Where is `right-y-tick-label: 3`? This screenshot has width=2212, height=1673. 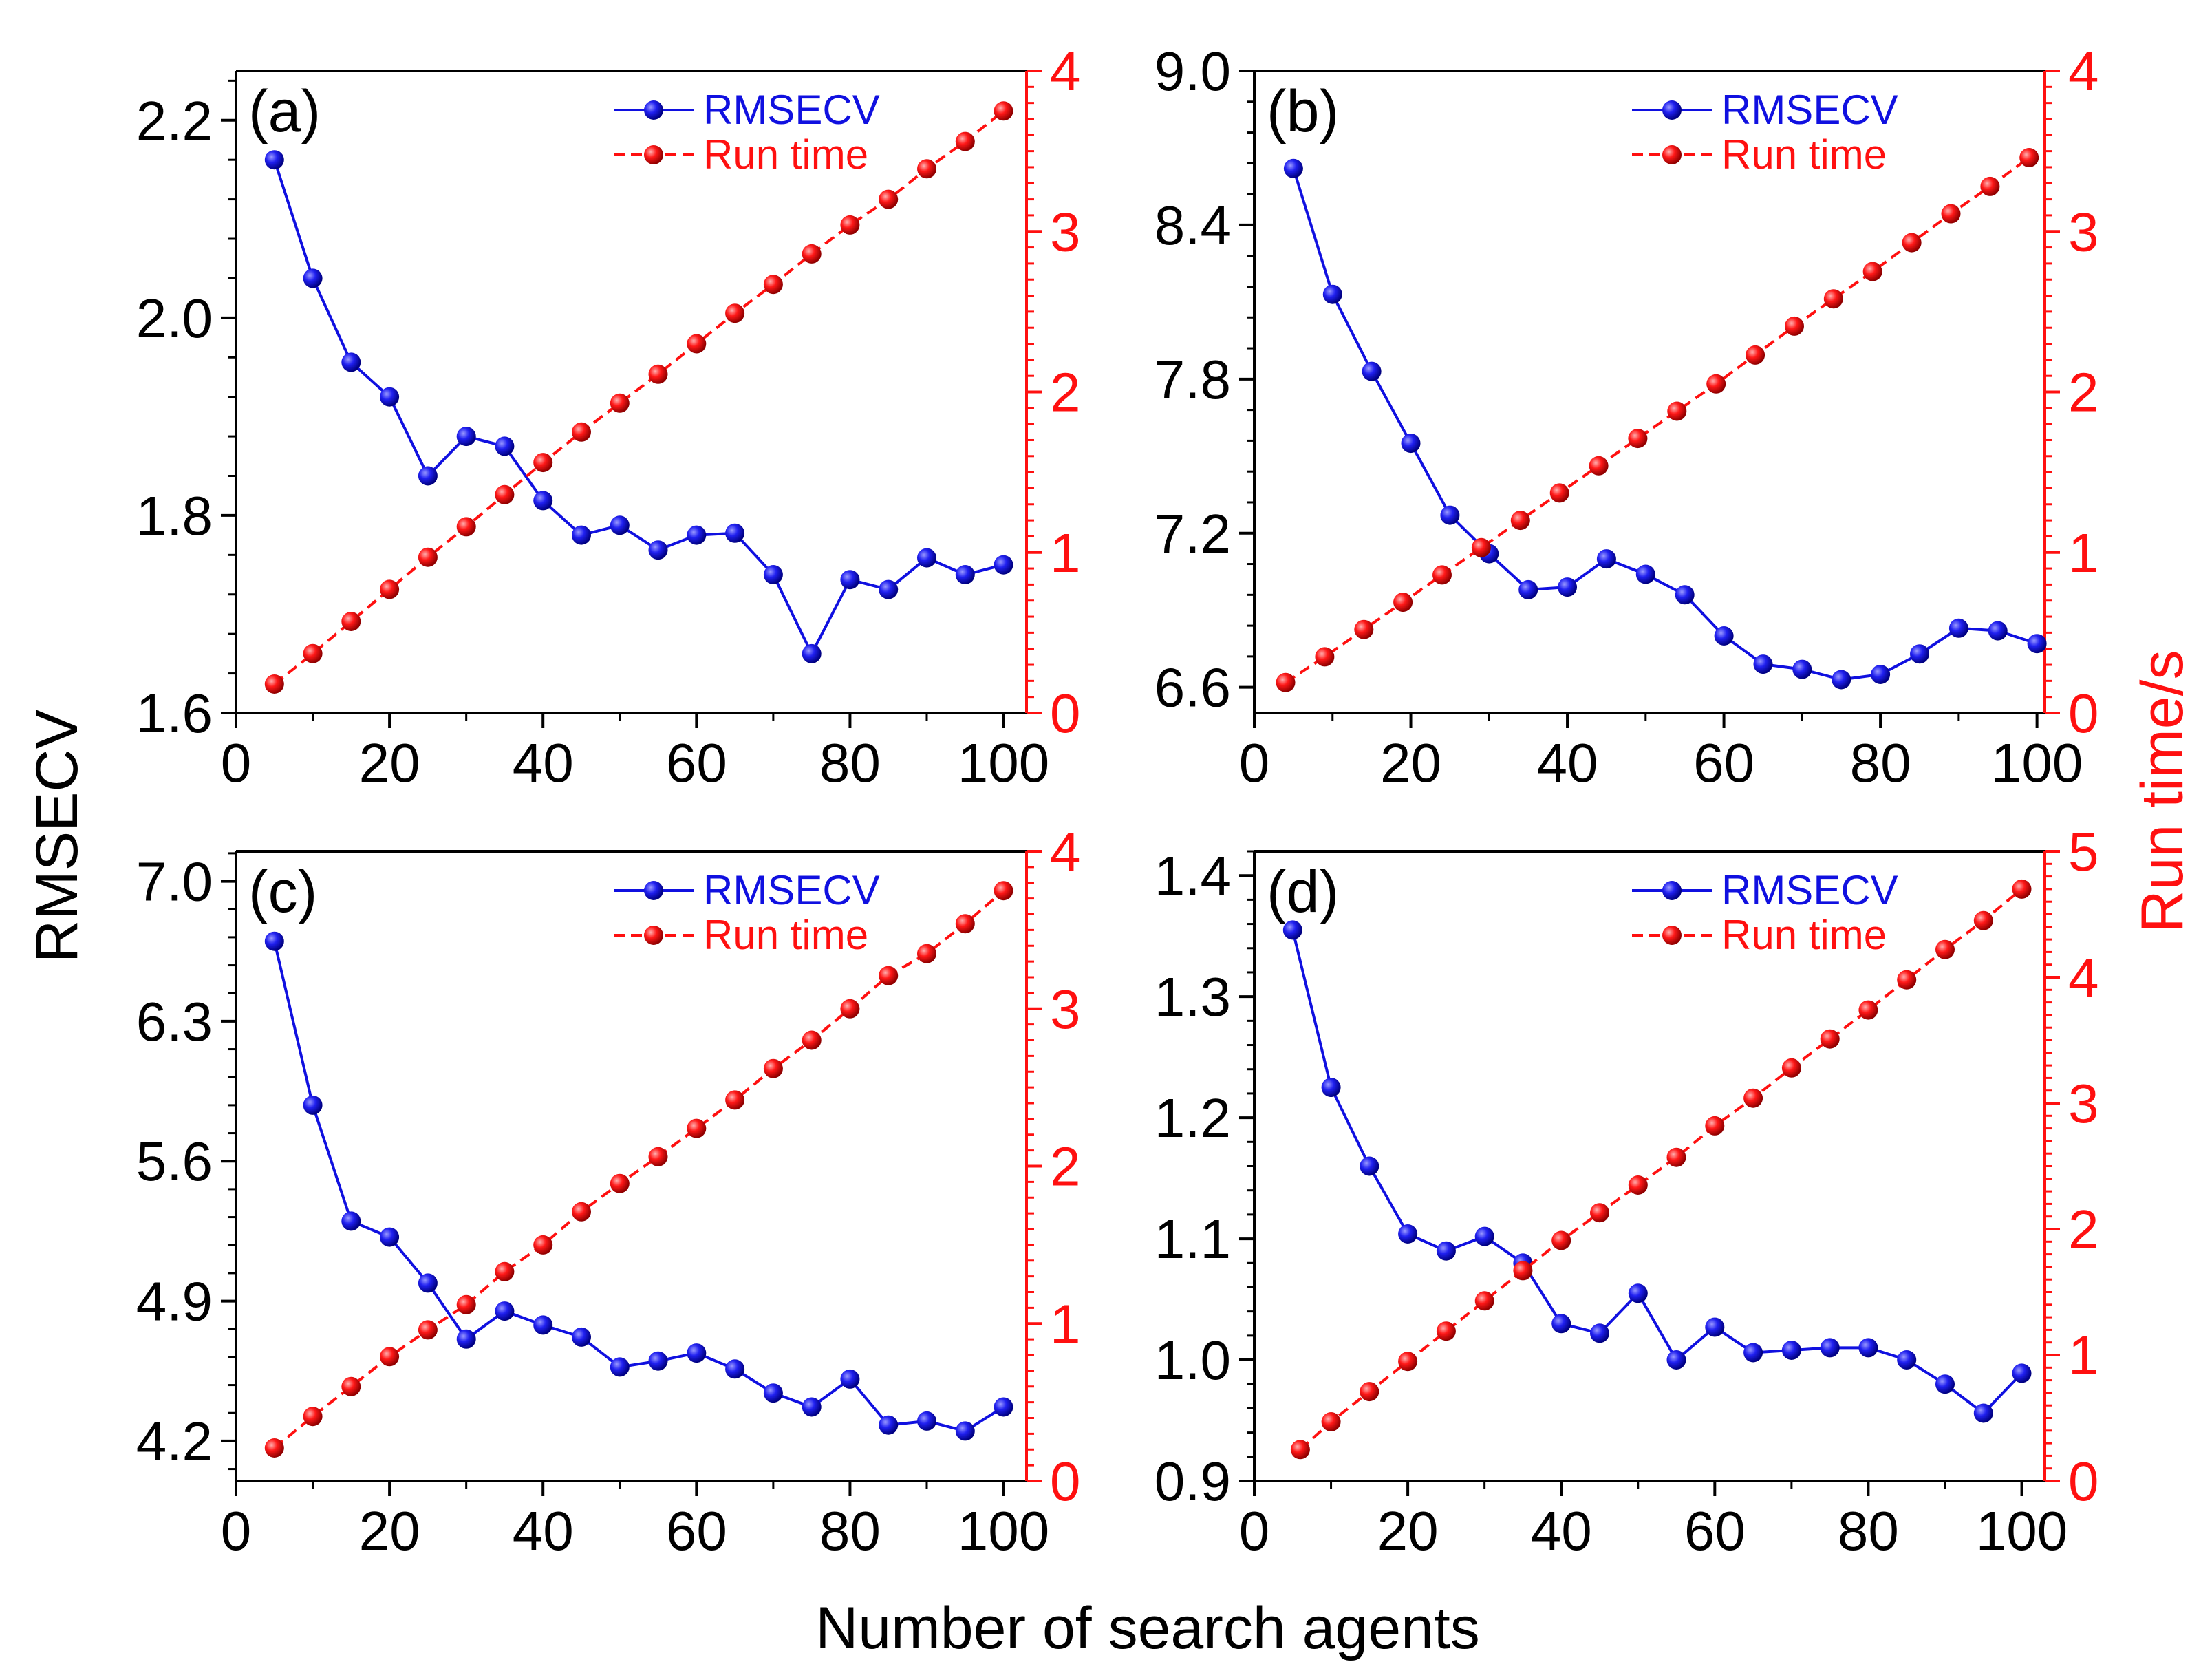
right-y-tick-label: 3 is located at coordinates (2083, 1103).